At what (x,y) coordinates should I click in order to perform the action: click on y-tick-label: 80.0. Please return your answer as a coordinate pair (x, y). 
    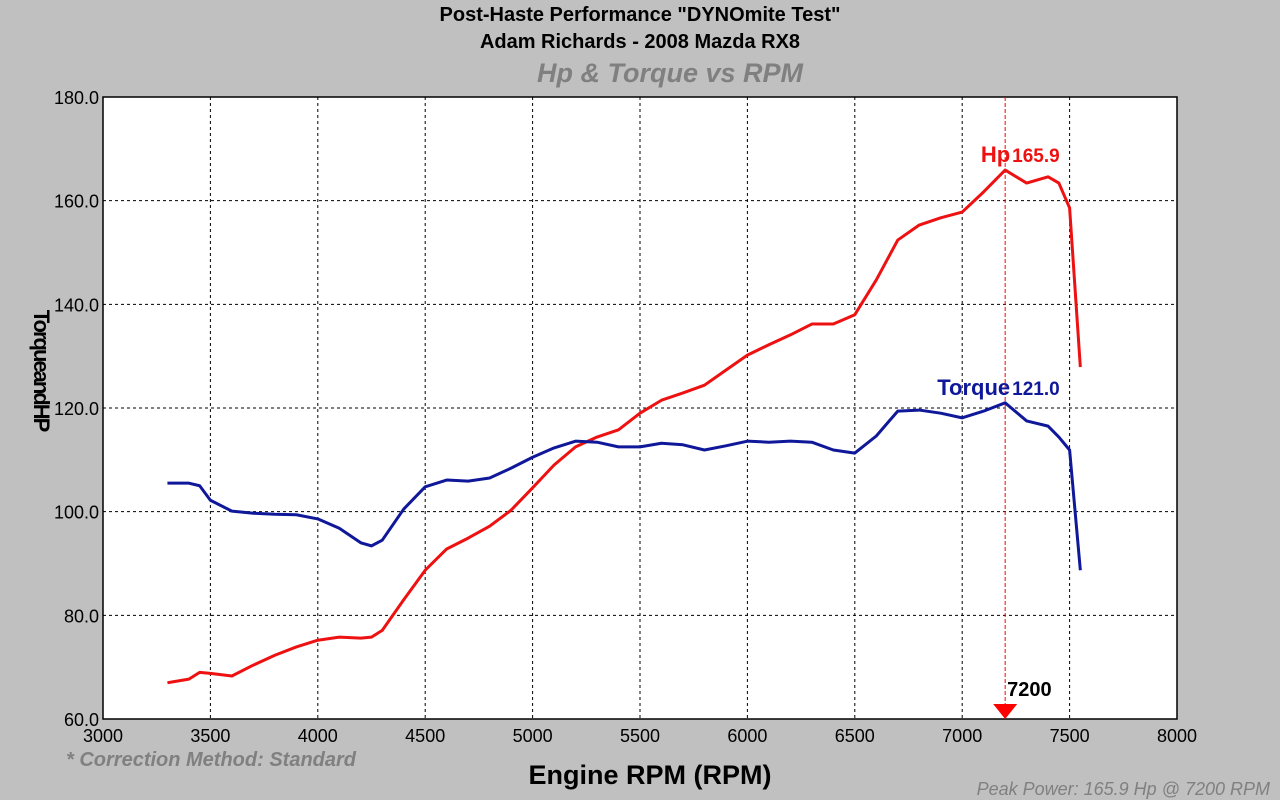
    Looking at the image, I should click on (81, 616).